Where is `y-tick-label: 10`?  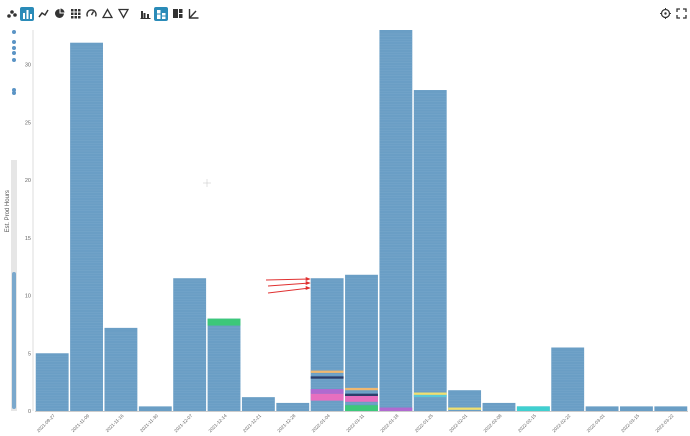 y-tick-label: 10 is located at coordinates (28, 297).